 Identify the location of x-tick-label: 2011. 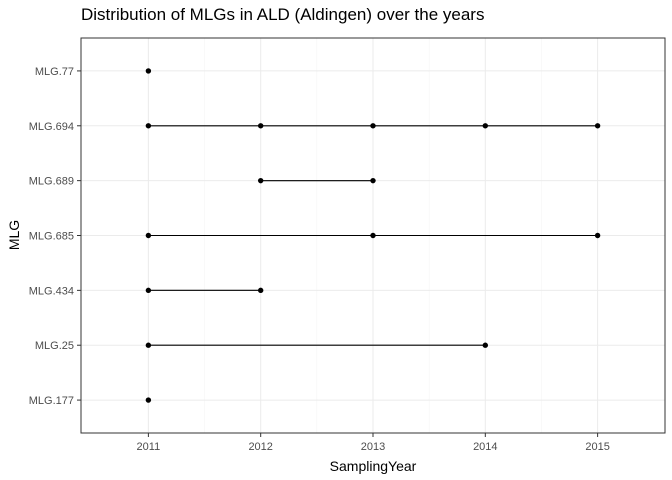
(149, 447).